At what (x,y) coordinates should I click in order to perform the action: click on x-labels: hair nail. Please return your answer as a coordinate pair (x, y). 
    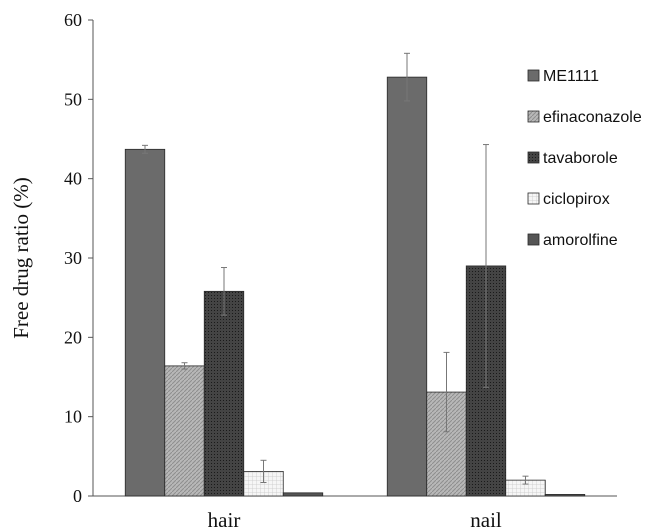
    Looking at the image, I should click on (355, 519).